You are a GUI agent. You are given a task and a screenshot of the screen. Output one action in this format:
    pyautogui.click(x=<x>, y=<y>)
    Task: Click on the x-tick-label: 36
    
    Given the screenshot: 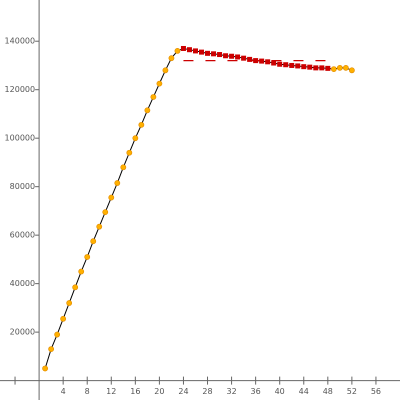 What is the action you would take?
    pyautogui.click(x=256, y=391)
    